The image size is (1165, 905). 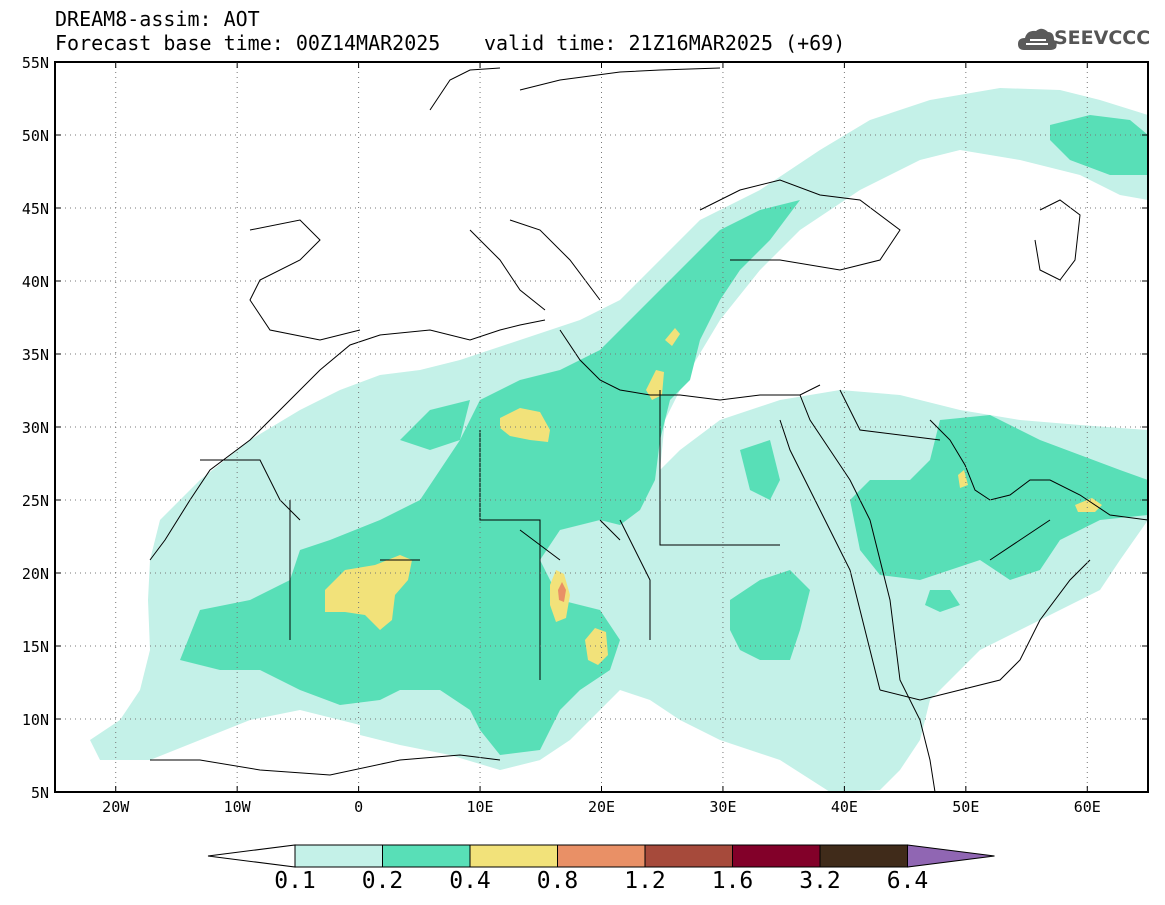 I want to click on colorbar-level-label: 6.4, so click(x=907, y=881).